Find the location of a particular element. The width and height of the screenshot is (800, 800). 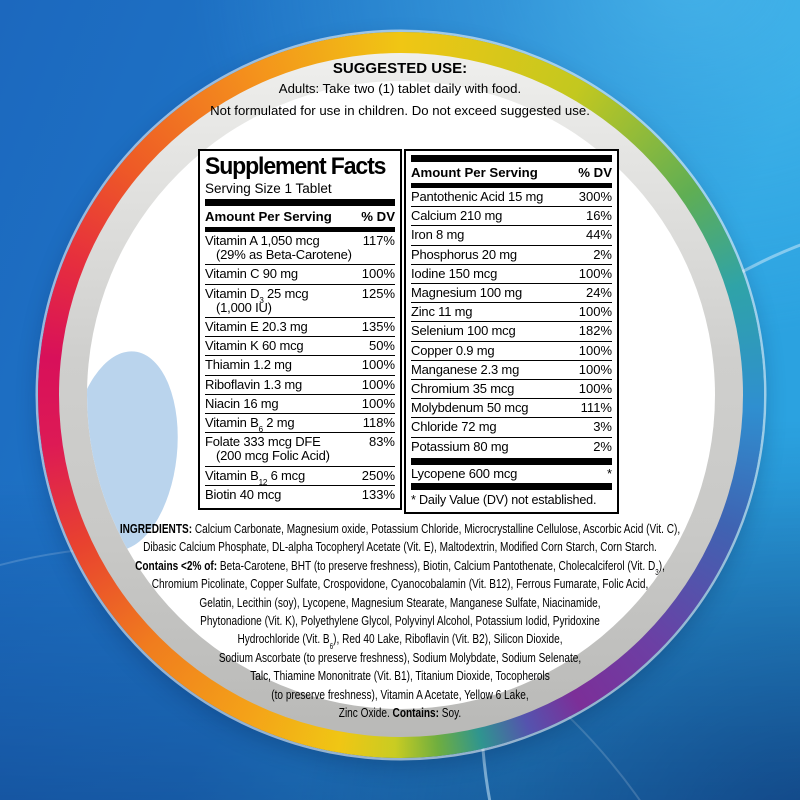

nutrient-name: Iodine 150 mcg is located at coordinates (454, 273).